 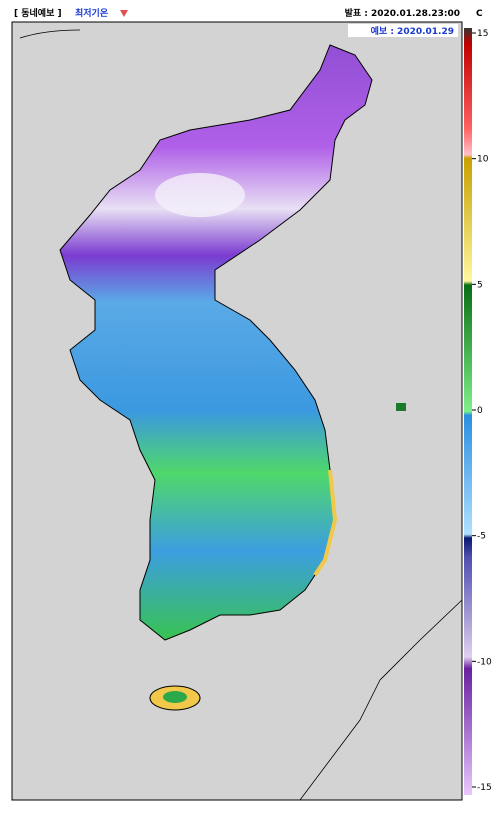 I want to click on scale-tick-label: 5, so click(x=480, y=285).